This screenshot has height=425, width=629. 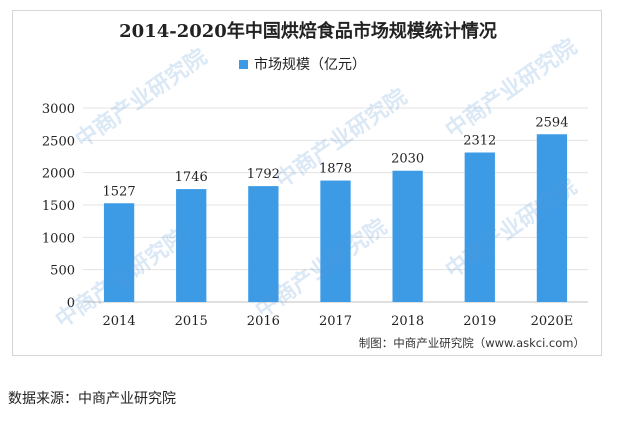 What do you see at coordinates (479, 140) in the screenshot?
I see `data-label: 2312` at bounding box center [479, 140].